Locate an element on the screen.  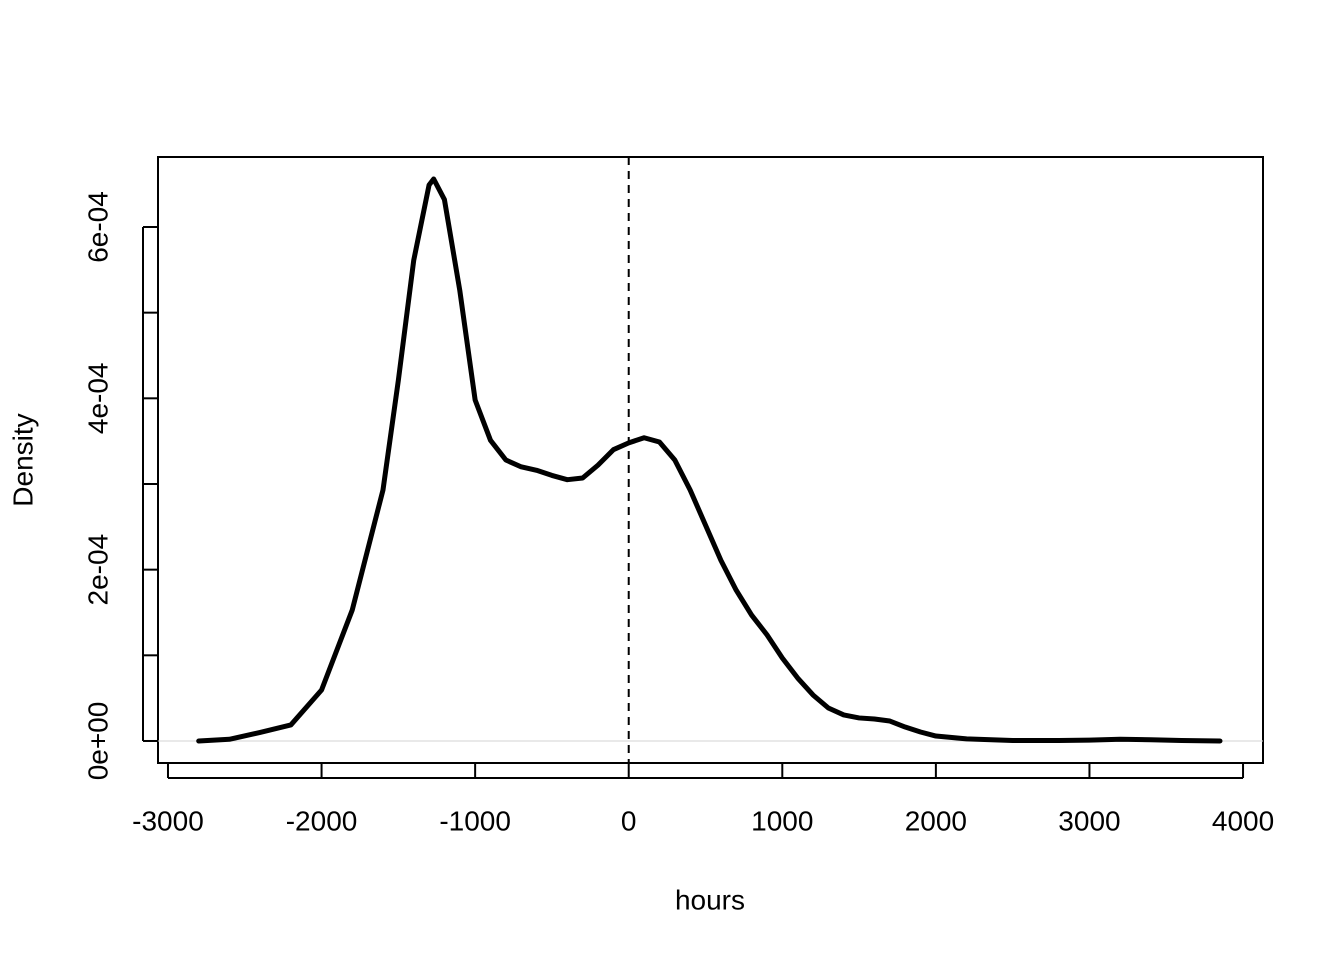
y-axis-label: Density is located at coordinates (22, 459).